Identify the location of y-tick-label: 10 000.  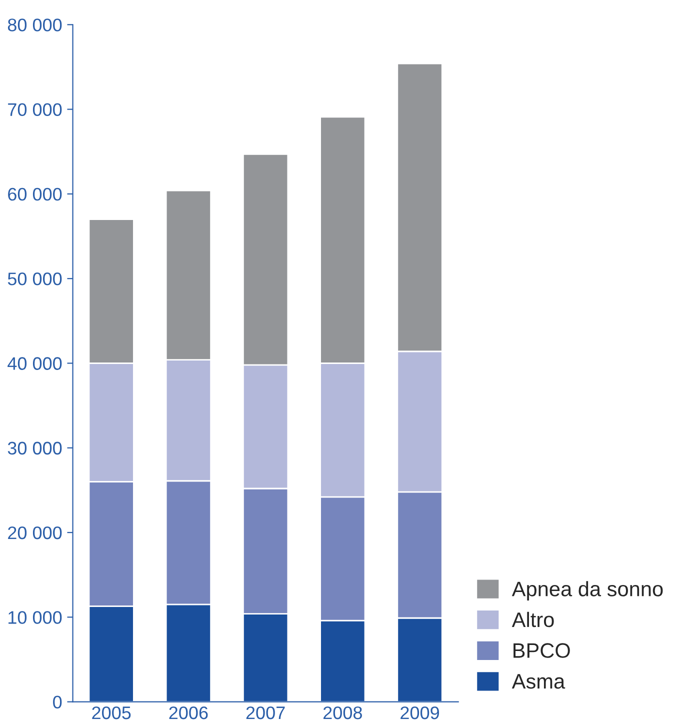
(35, 617).